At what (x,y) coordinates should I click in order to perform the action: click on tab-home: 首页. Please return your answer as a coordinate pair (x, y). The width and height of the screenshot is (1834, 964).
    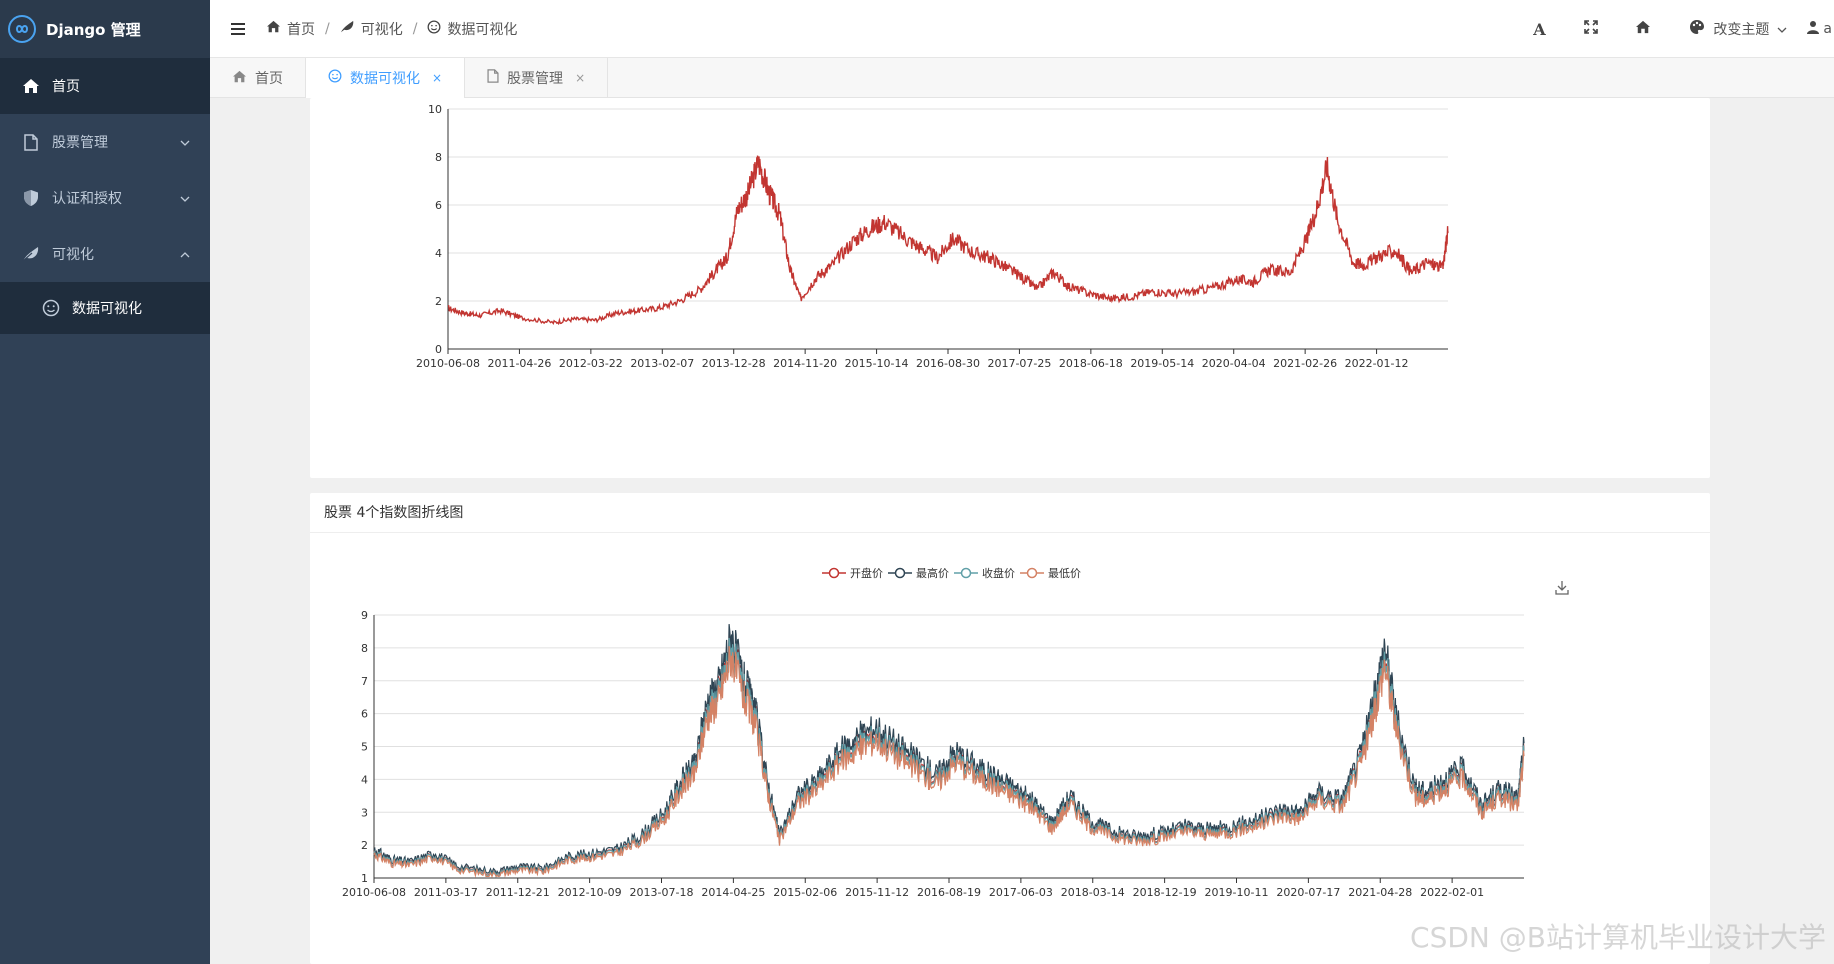
    Looking at the image, I should click on (258, 78).